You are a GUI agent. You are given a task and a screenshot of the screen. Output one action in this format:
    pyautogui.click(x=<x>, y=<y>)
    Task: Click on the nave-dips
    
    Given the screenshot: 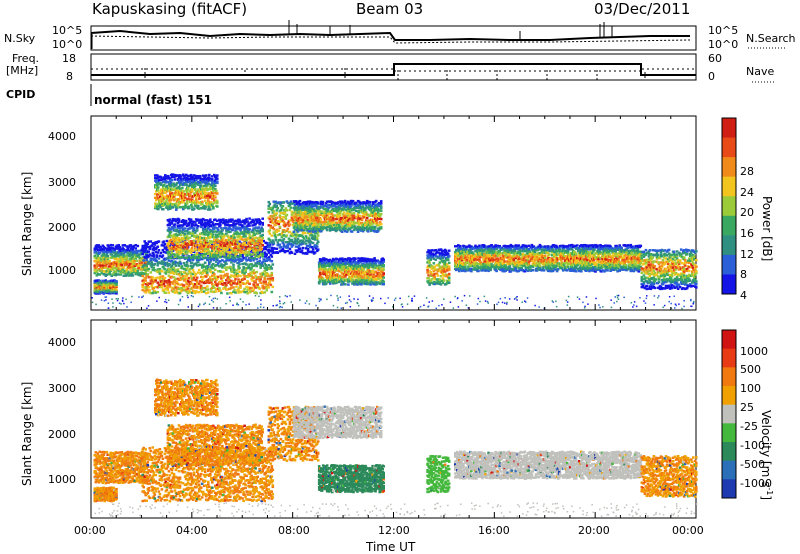 What is the action you would take?
    pyautogui.click(x=395, y=74)
    